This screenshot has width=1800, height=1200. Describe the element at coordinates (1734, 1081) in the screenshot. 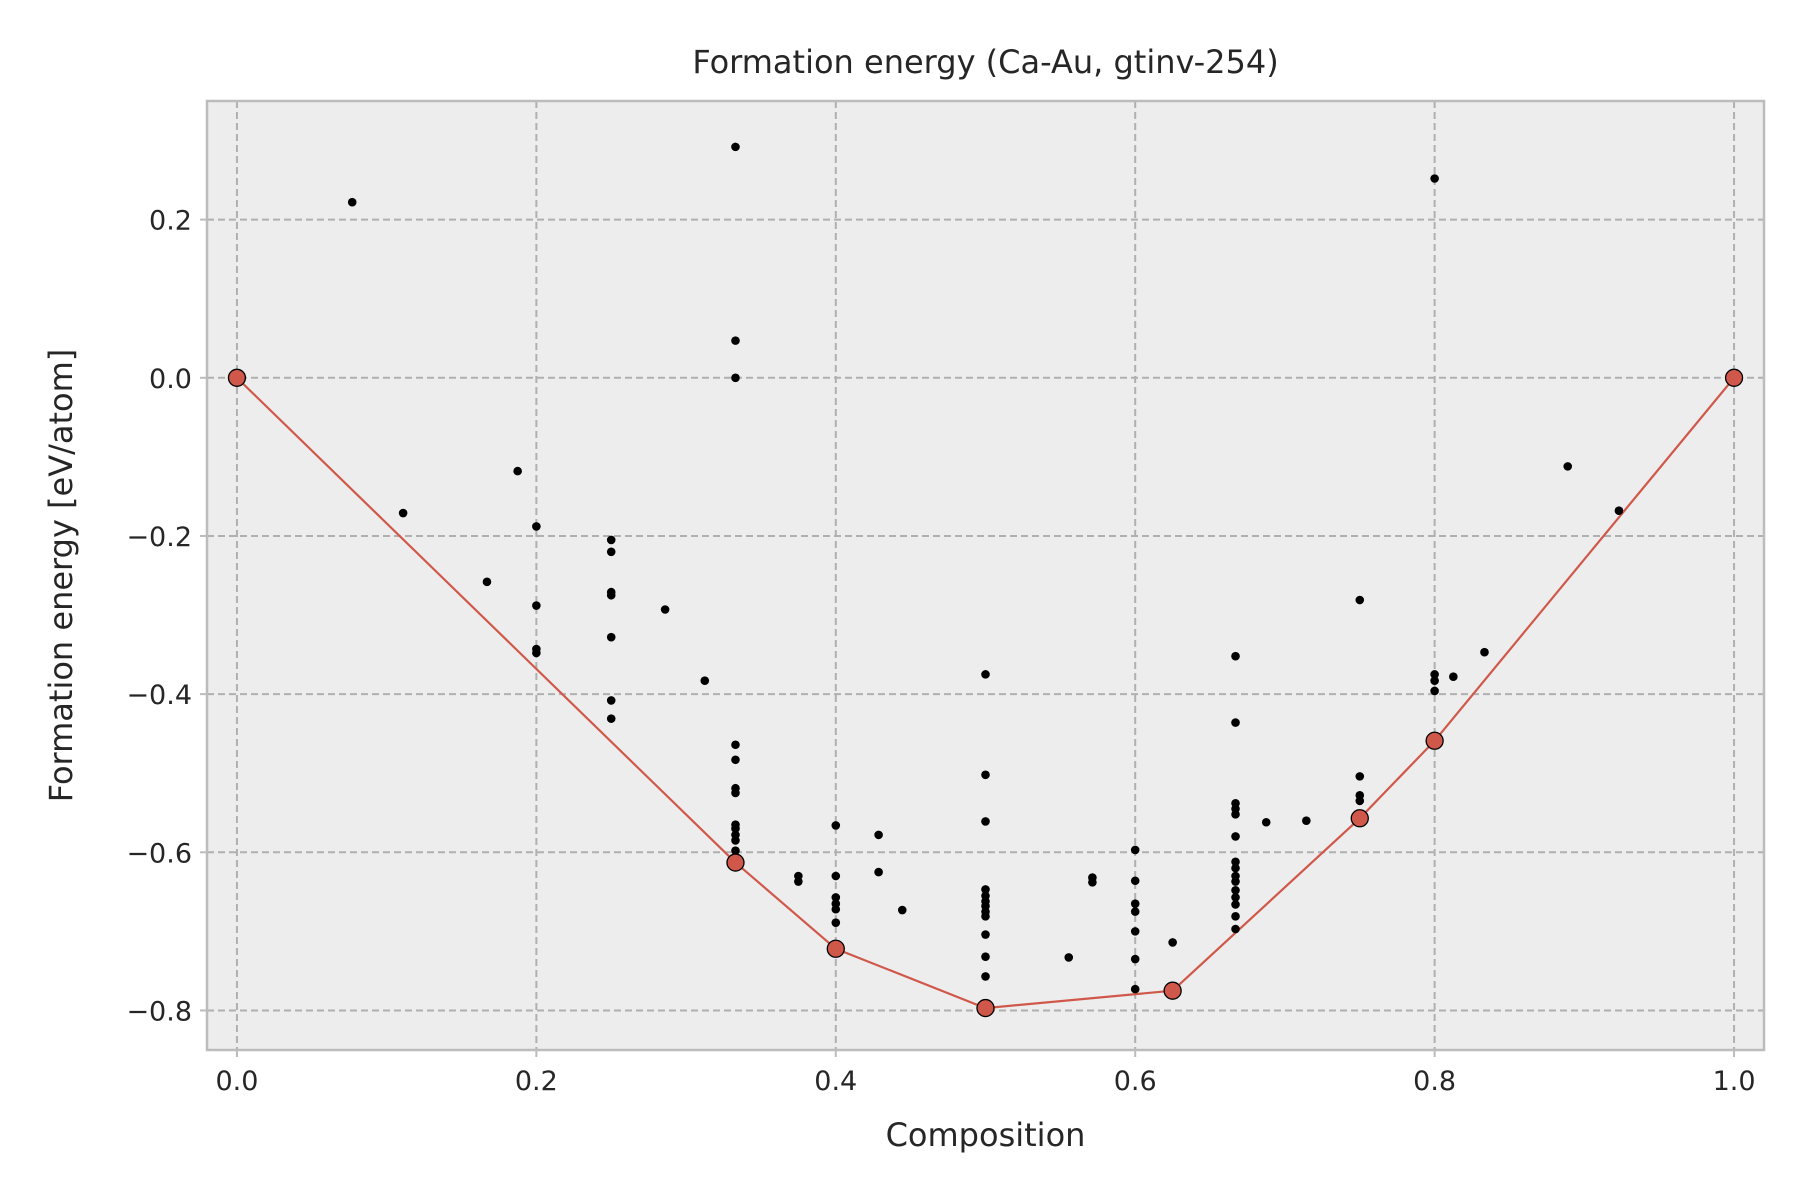

I see `x-tick-label: 1.0` at that location.